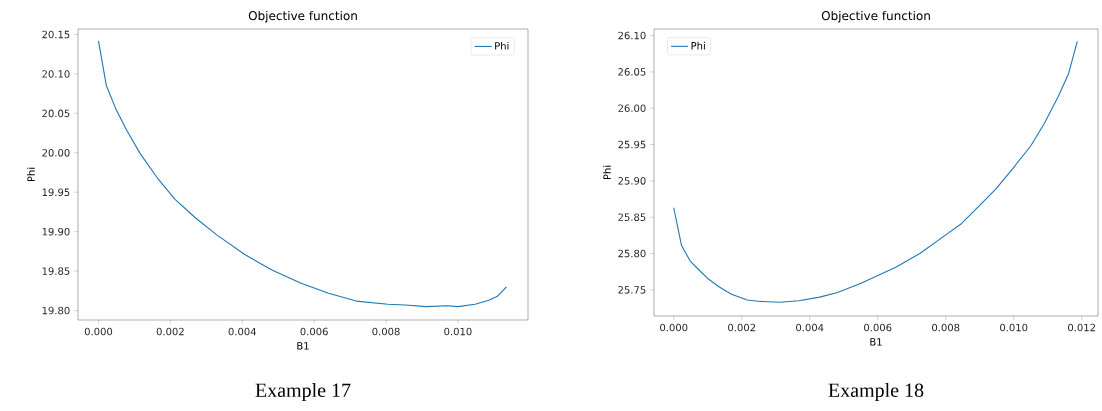 The image size is (1102, 411). What do you see at coordinates (56, 271) in the screenshot?
I see `y-tick-label: 19.85` at bounding box center [56, 271].